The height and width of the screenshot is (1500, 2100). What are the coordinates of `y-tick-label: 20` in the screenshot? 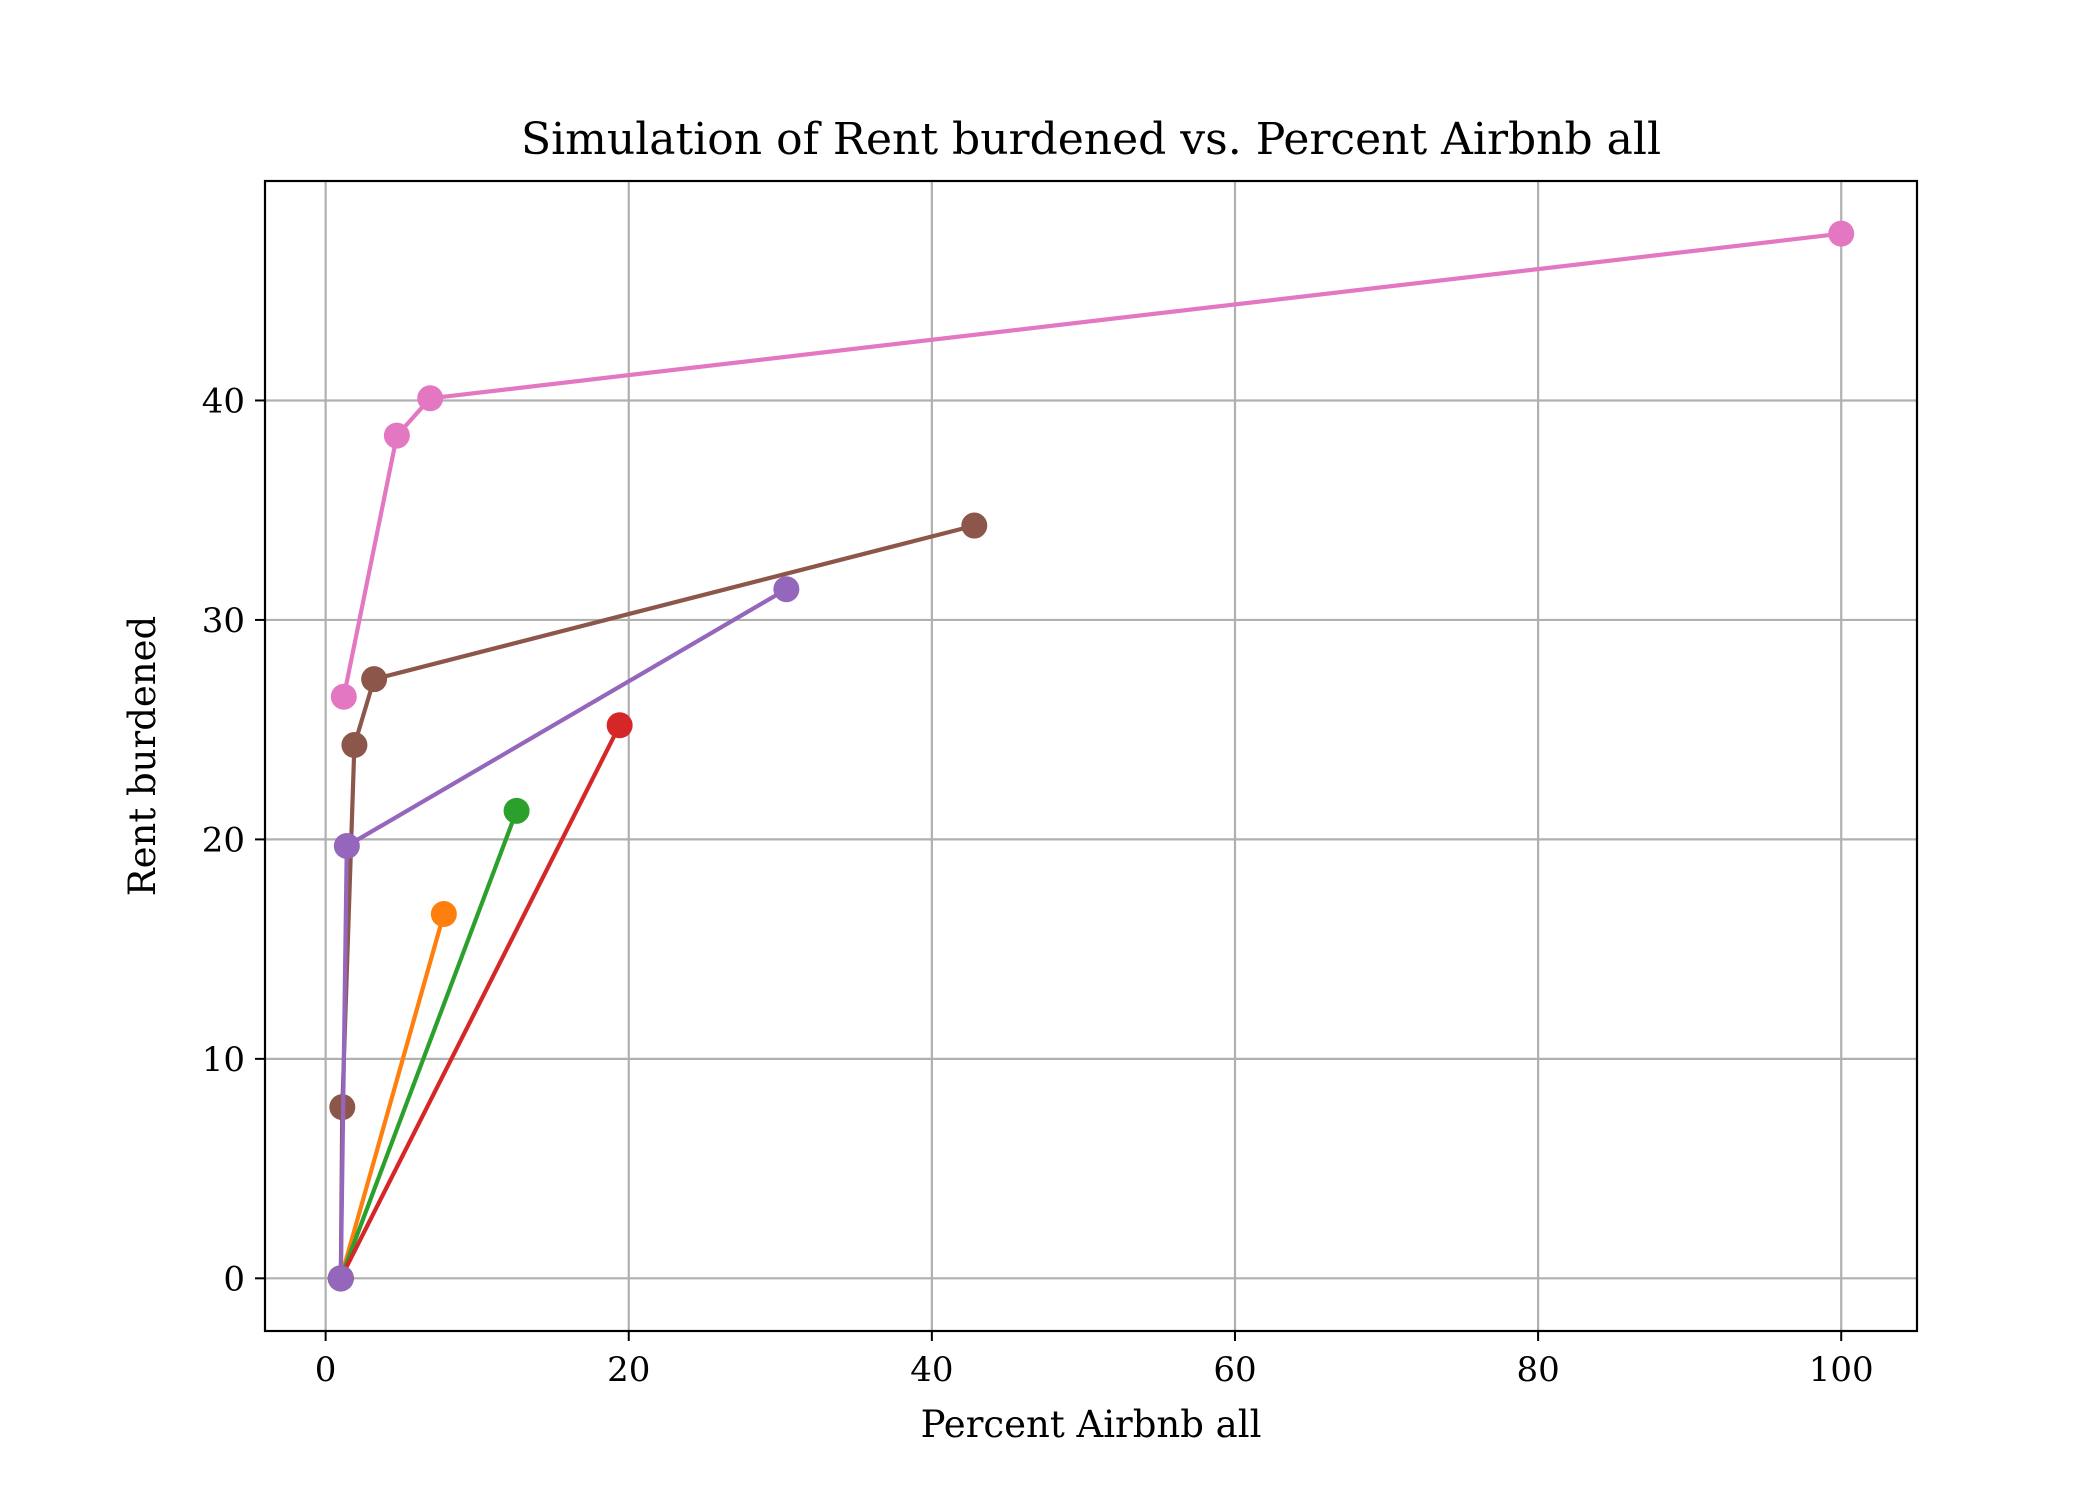 It's located at (223, 840).